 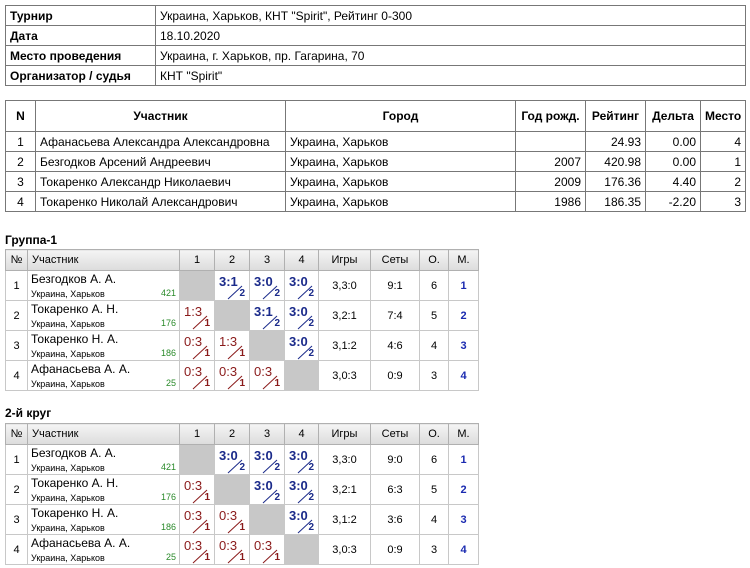 What do you see at coordinates (16, 345) in the screenshot?
I see `row-number: 3` at bounding box center [16, 345].